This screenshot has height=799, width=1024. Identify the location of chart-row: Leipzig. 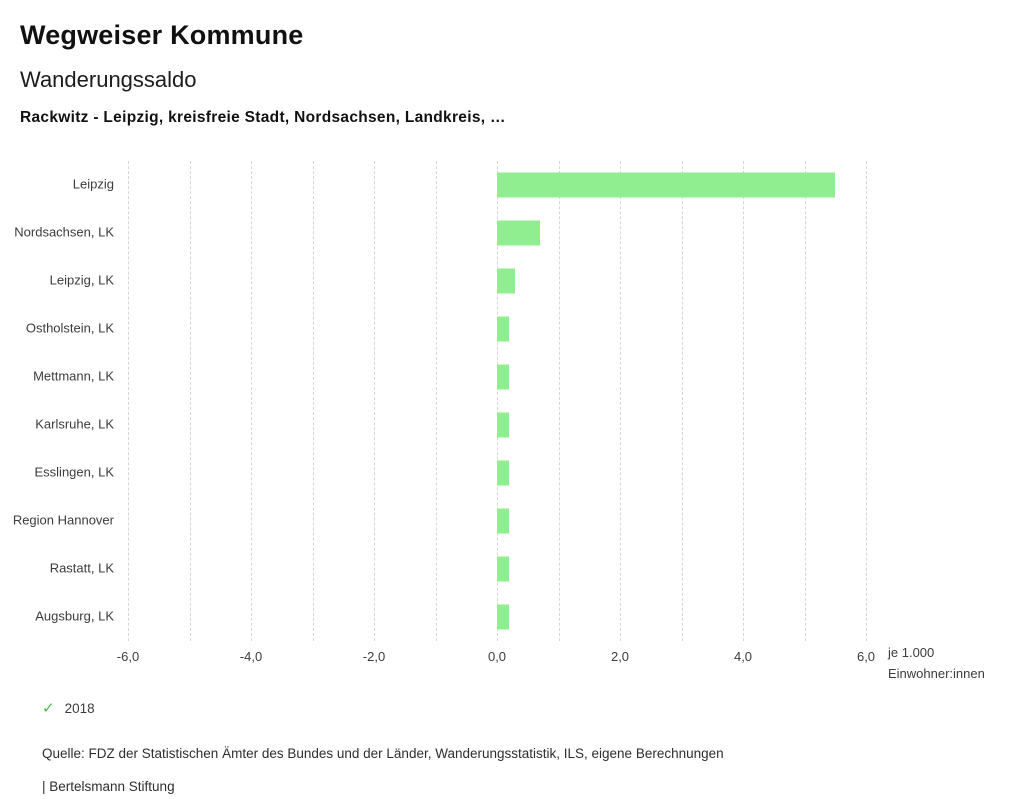
(469, 185).